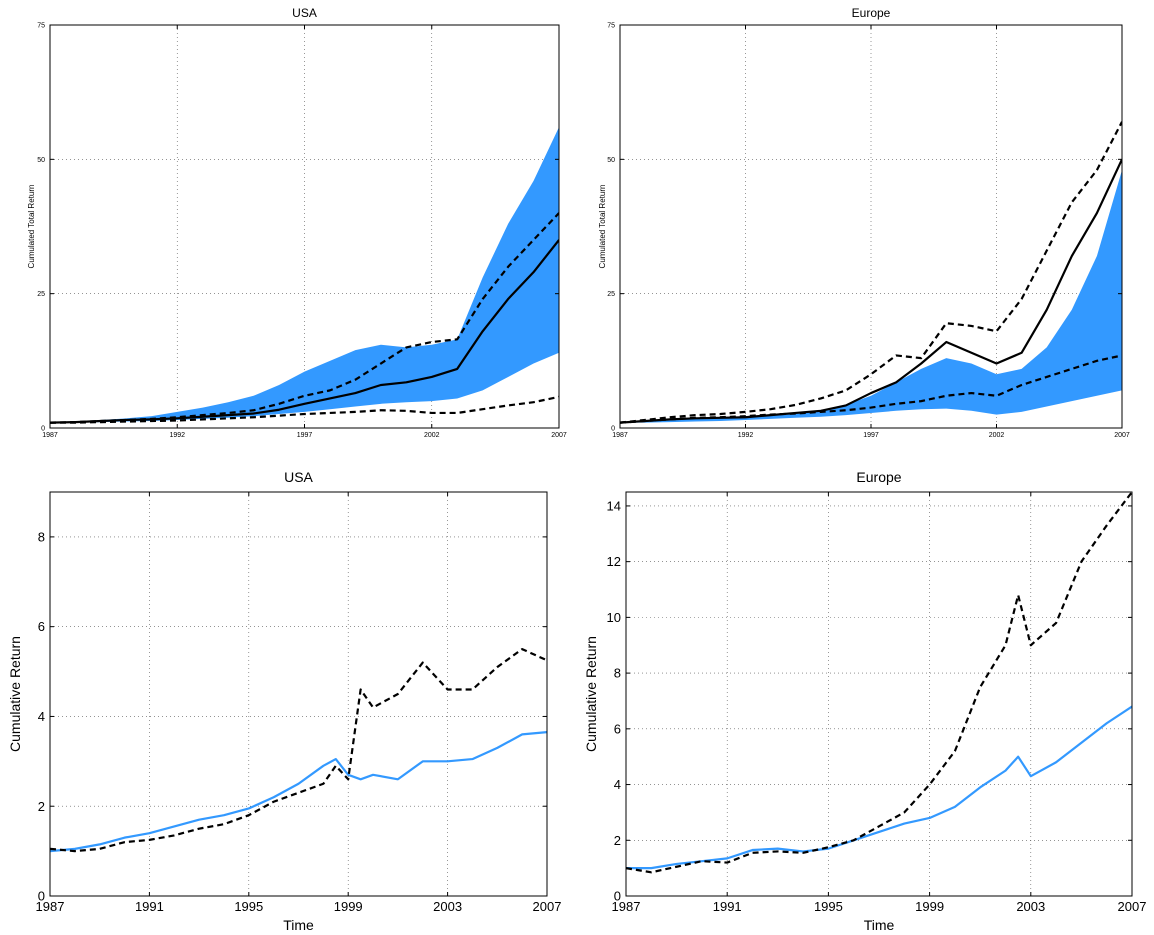 Image resolution: width=1154 pixels, height=935 pixels. I want to click on y-tick-label: 10, so click(614, 617).